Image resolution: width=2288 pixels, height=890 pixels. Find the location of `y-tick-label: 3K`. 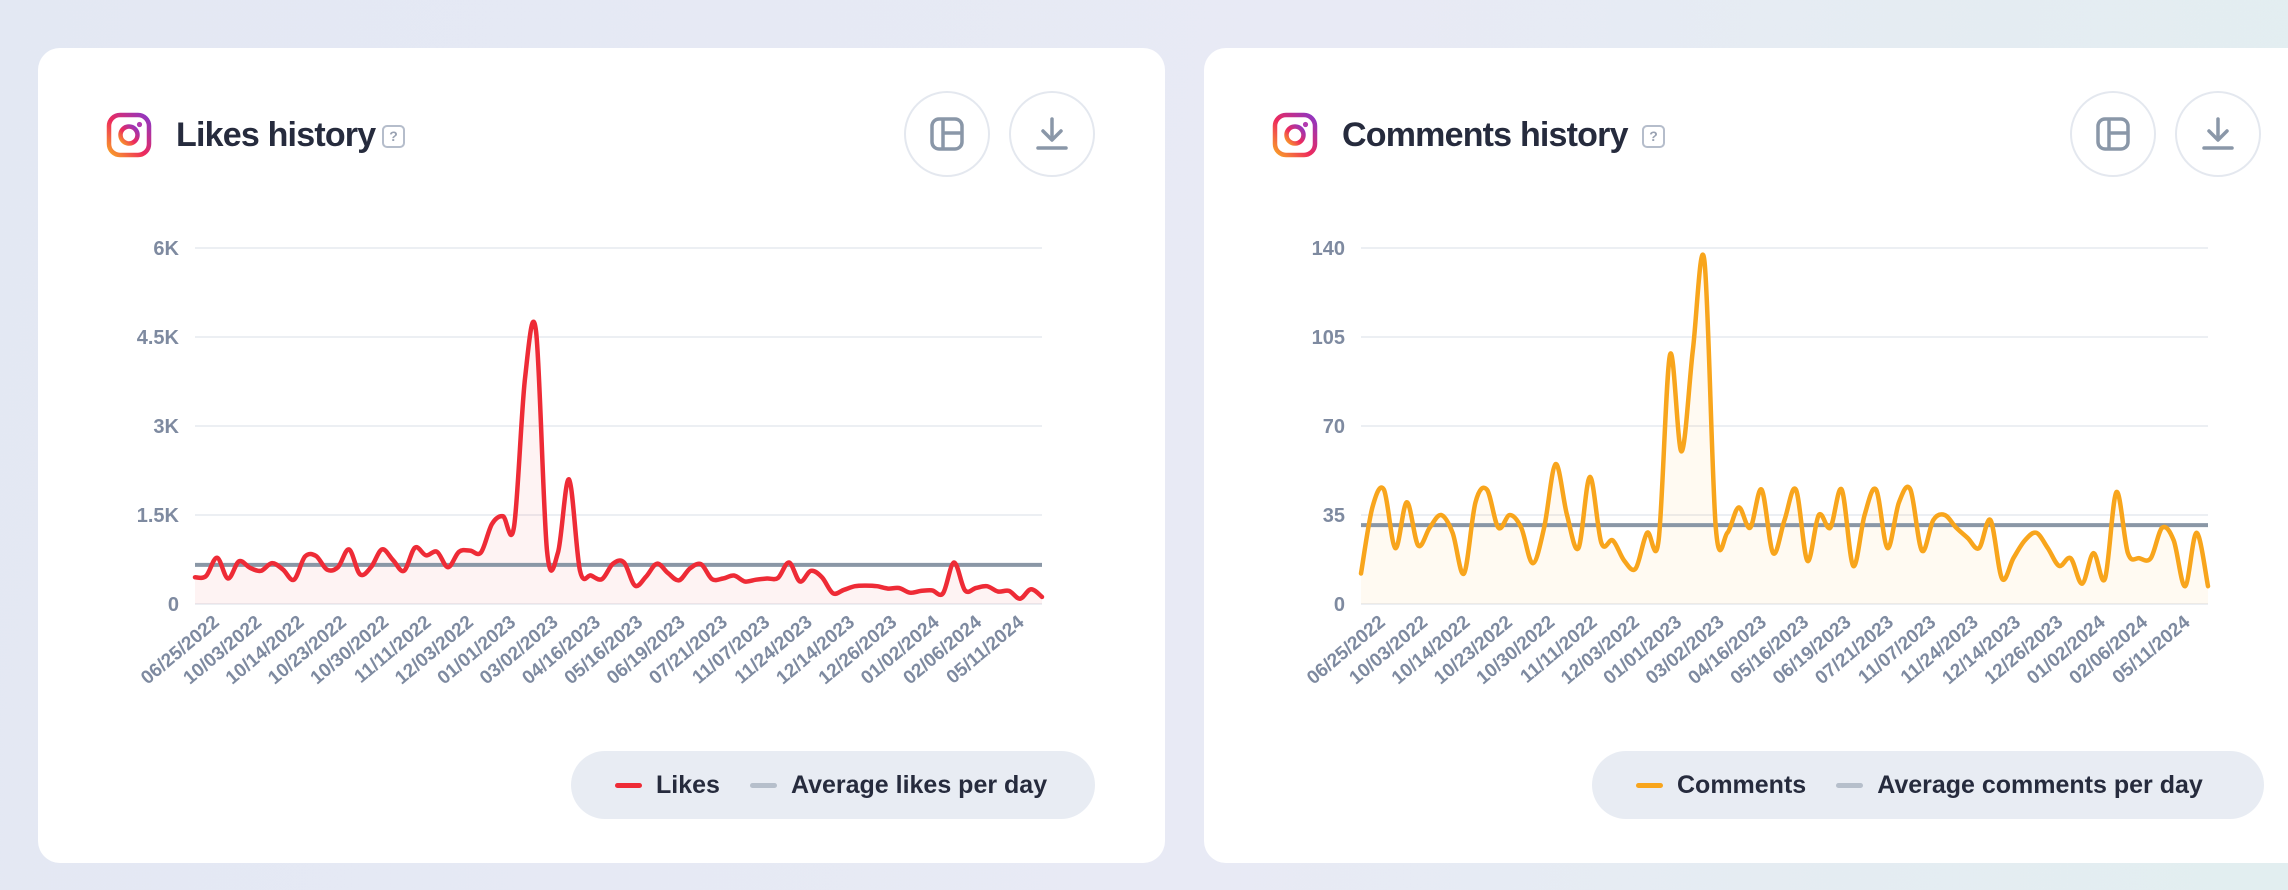

y-tick-label: 3K is located at coordinates (166, 427).